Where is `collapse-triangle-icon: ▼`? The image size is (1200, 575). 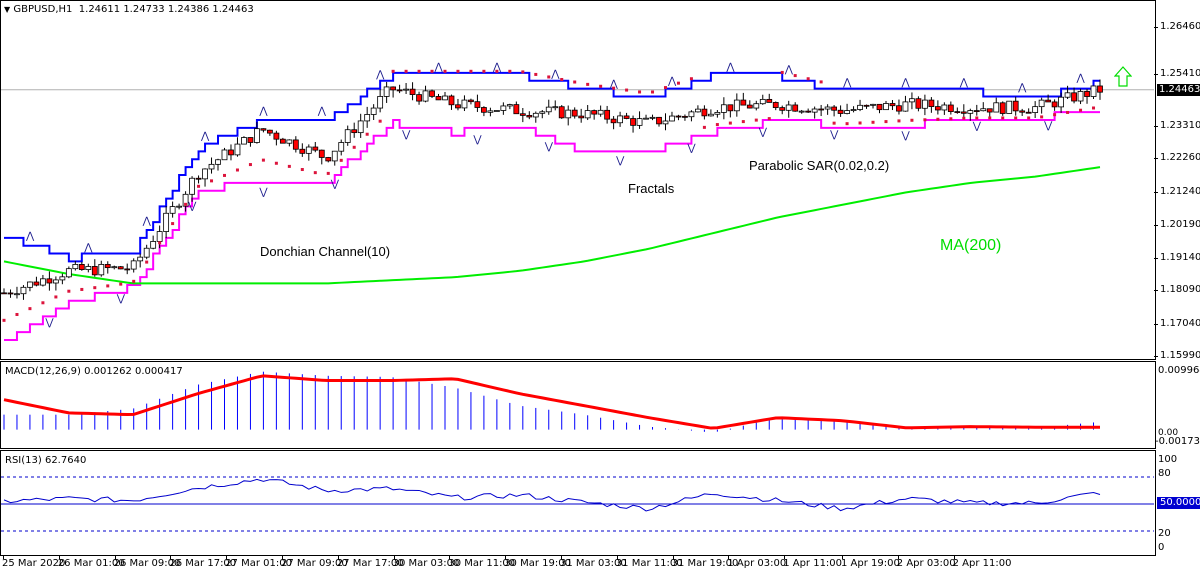 collapse-triangle-icon: ▼ is located at coordinates (7, 9).